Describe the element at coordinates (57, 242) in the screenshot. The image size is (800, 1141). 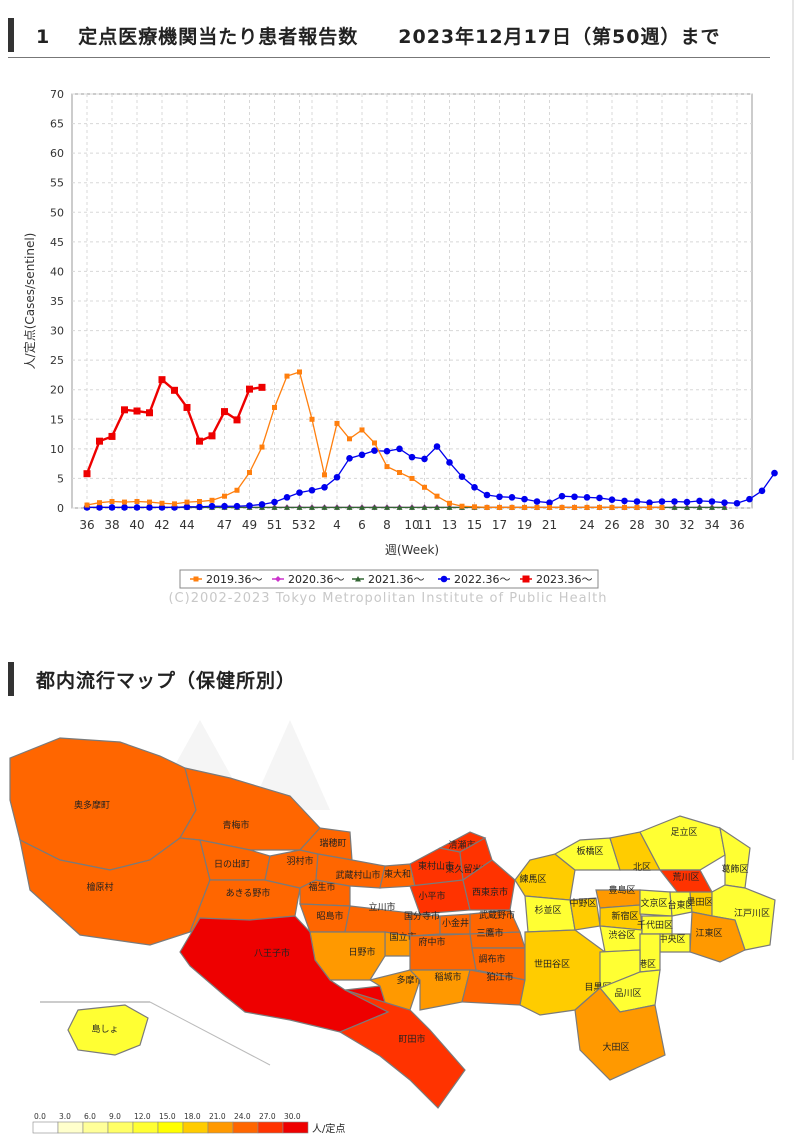
I see `y-tick-label: 45` at that location.